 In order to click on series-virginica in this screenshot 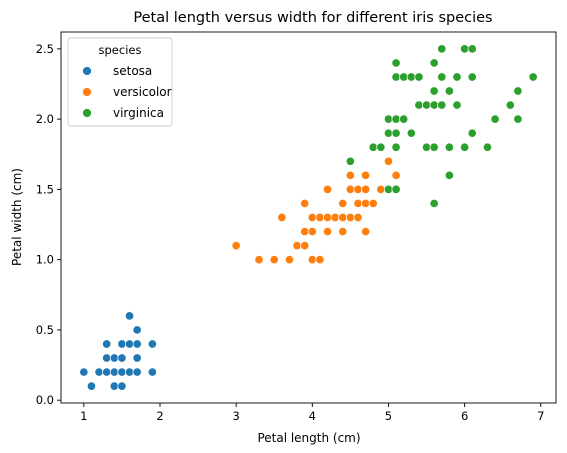, I will do `click(441, 126)`.